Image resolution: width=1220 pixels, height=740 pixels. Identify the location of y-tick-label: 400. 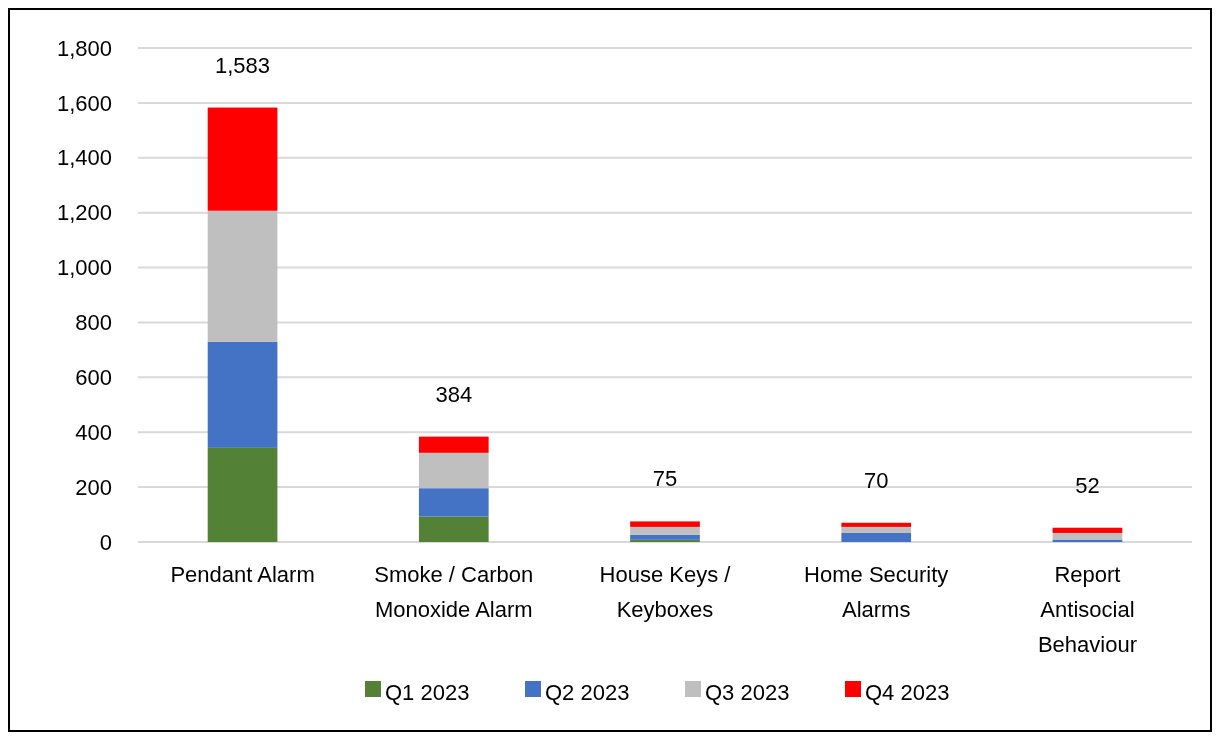
(93, 432).